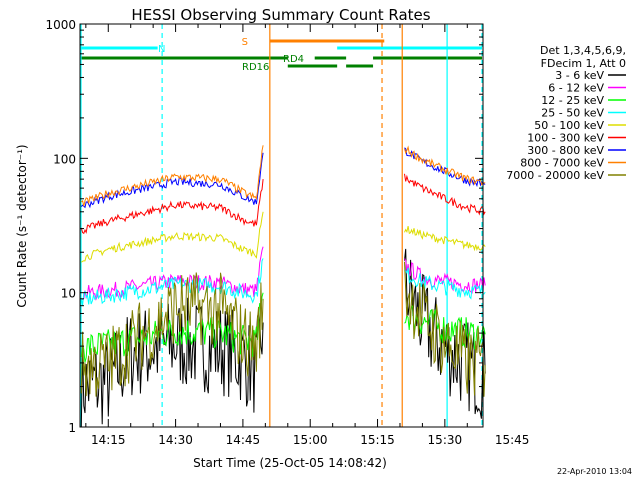  I want to click on x-tick-label: 15:30, so click(445, 440).